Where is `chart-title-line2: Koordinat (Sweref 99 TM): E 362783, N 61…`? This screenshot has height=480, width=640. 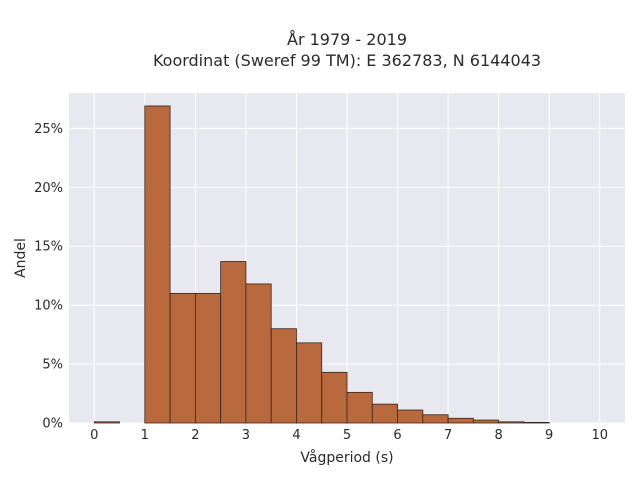
chart-title-line2: Koordinat (Sweref 99 TM): E 362783, N 61… is located at coordinates (347, 60).